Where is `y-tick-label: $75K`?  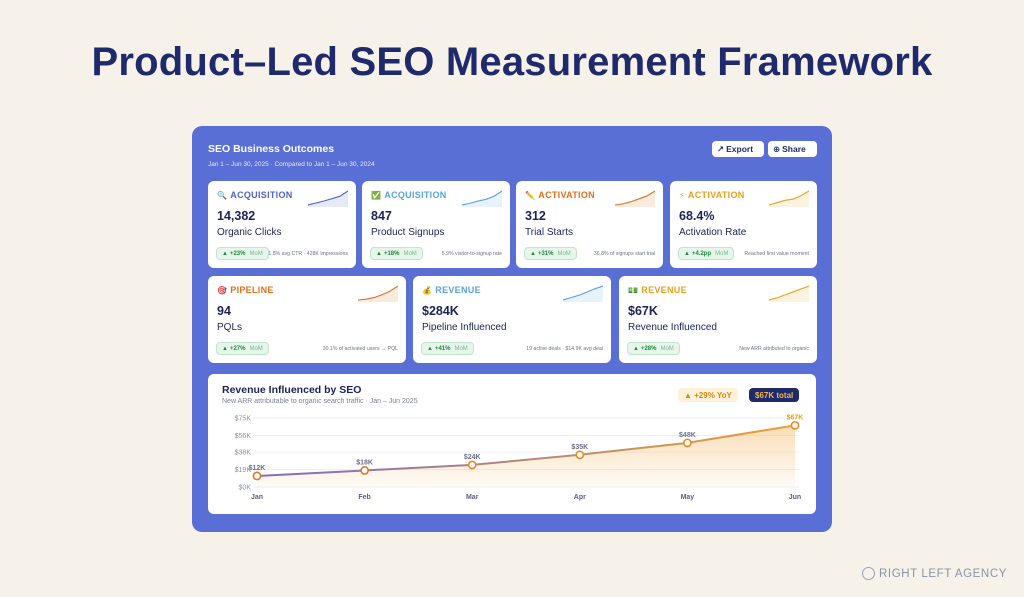 y-tick-label: $75K is located at coordinates (243, 419).